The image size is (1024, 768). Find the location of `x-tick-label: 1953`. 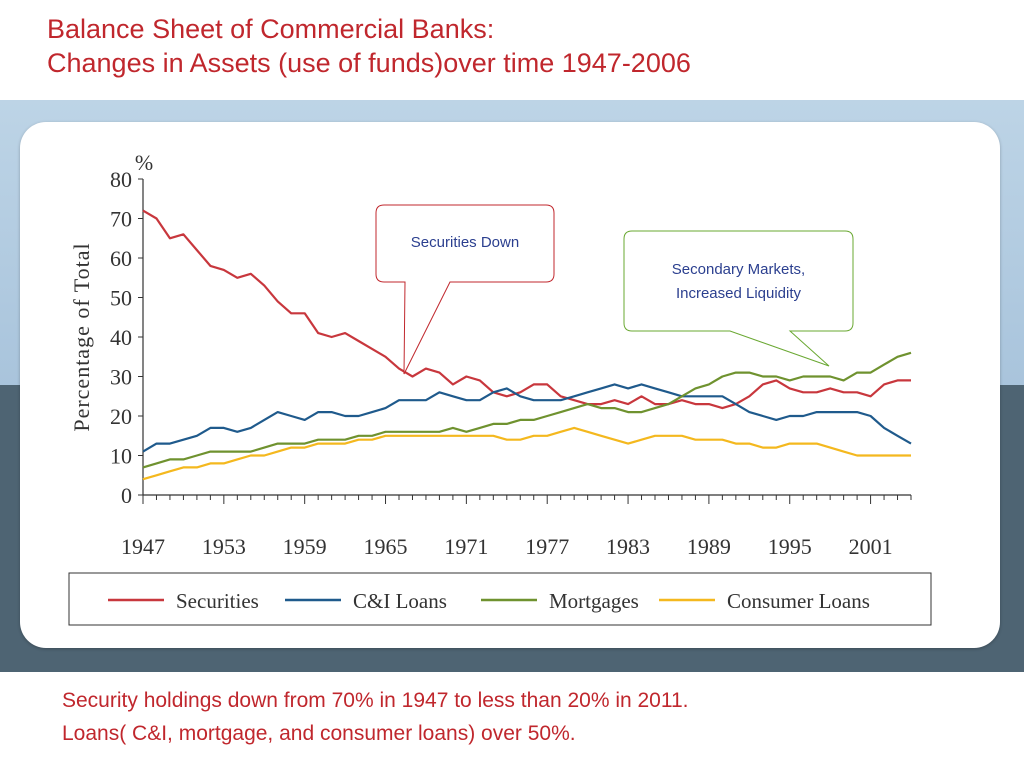

x-tick-label: 1953 is located at coordinates (224, 546).